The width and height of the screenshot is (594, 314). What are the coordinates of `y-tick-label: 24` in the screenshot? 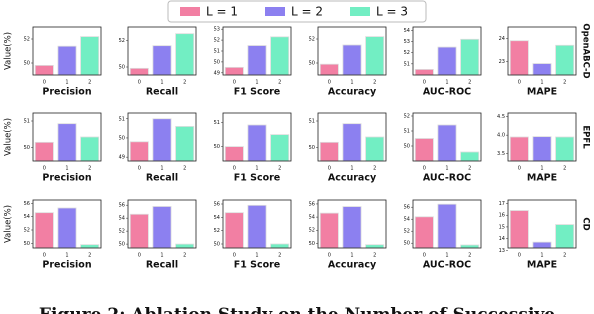 It's located at (502, 39).